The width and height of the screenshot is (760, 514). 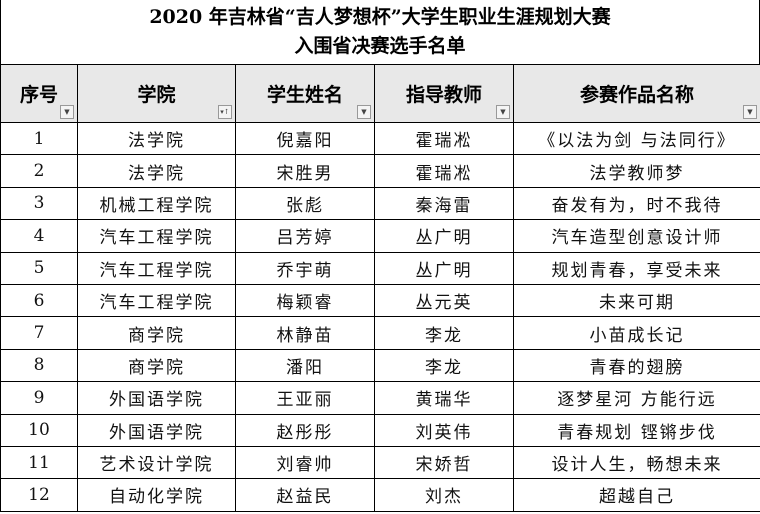 What do you see at coordinates (636, 333) in the screenshot?
I see `cell-col-work: 小苗成长记` at bounding box center [636, 333].